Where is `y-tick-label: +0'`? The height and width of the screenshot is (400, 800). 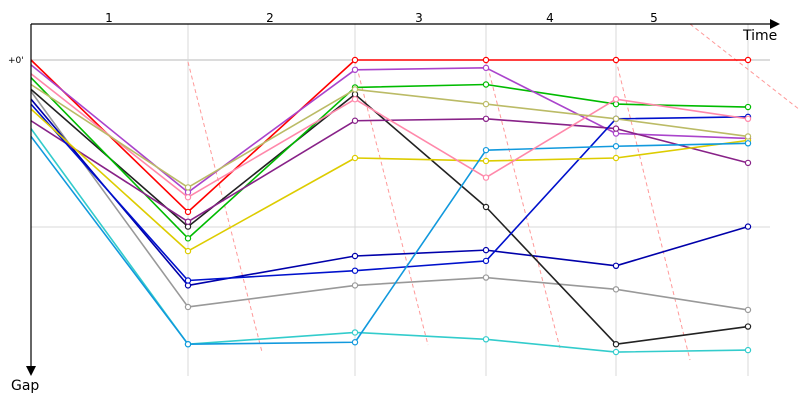
y-tick-label: +0' is located at coordinates (16, 61).